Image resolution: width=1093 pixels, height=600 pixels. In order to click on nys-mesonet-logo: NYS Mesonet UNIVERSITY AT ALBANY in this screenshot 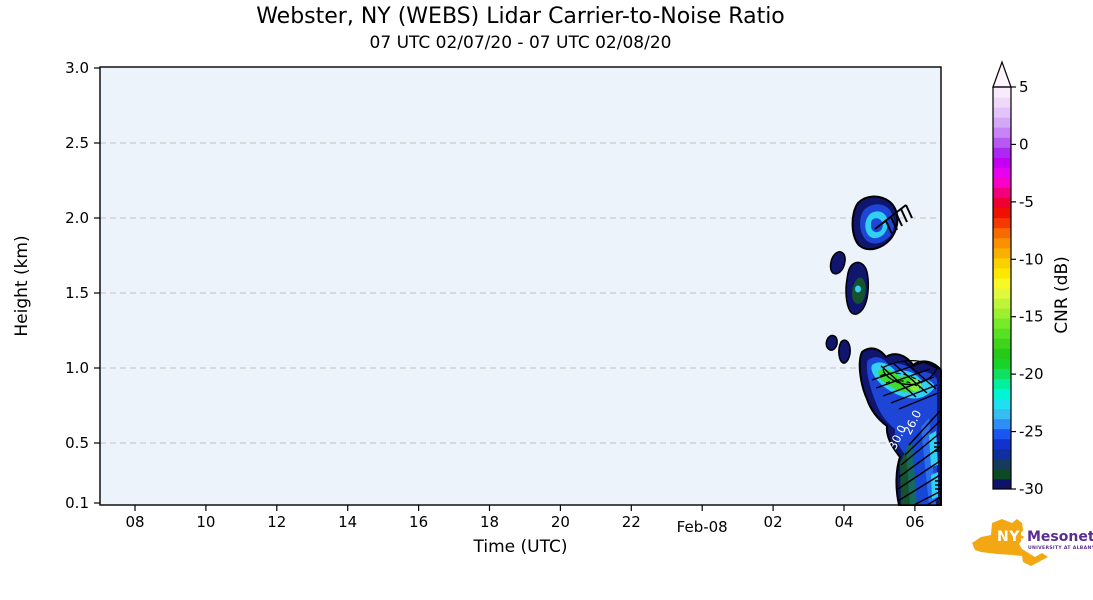, I will do `click(1030, 544)`.